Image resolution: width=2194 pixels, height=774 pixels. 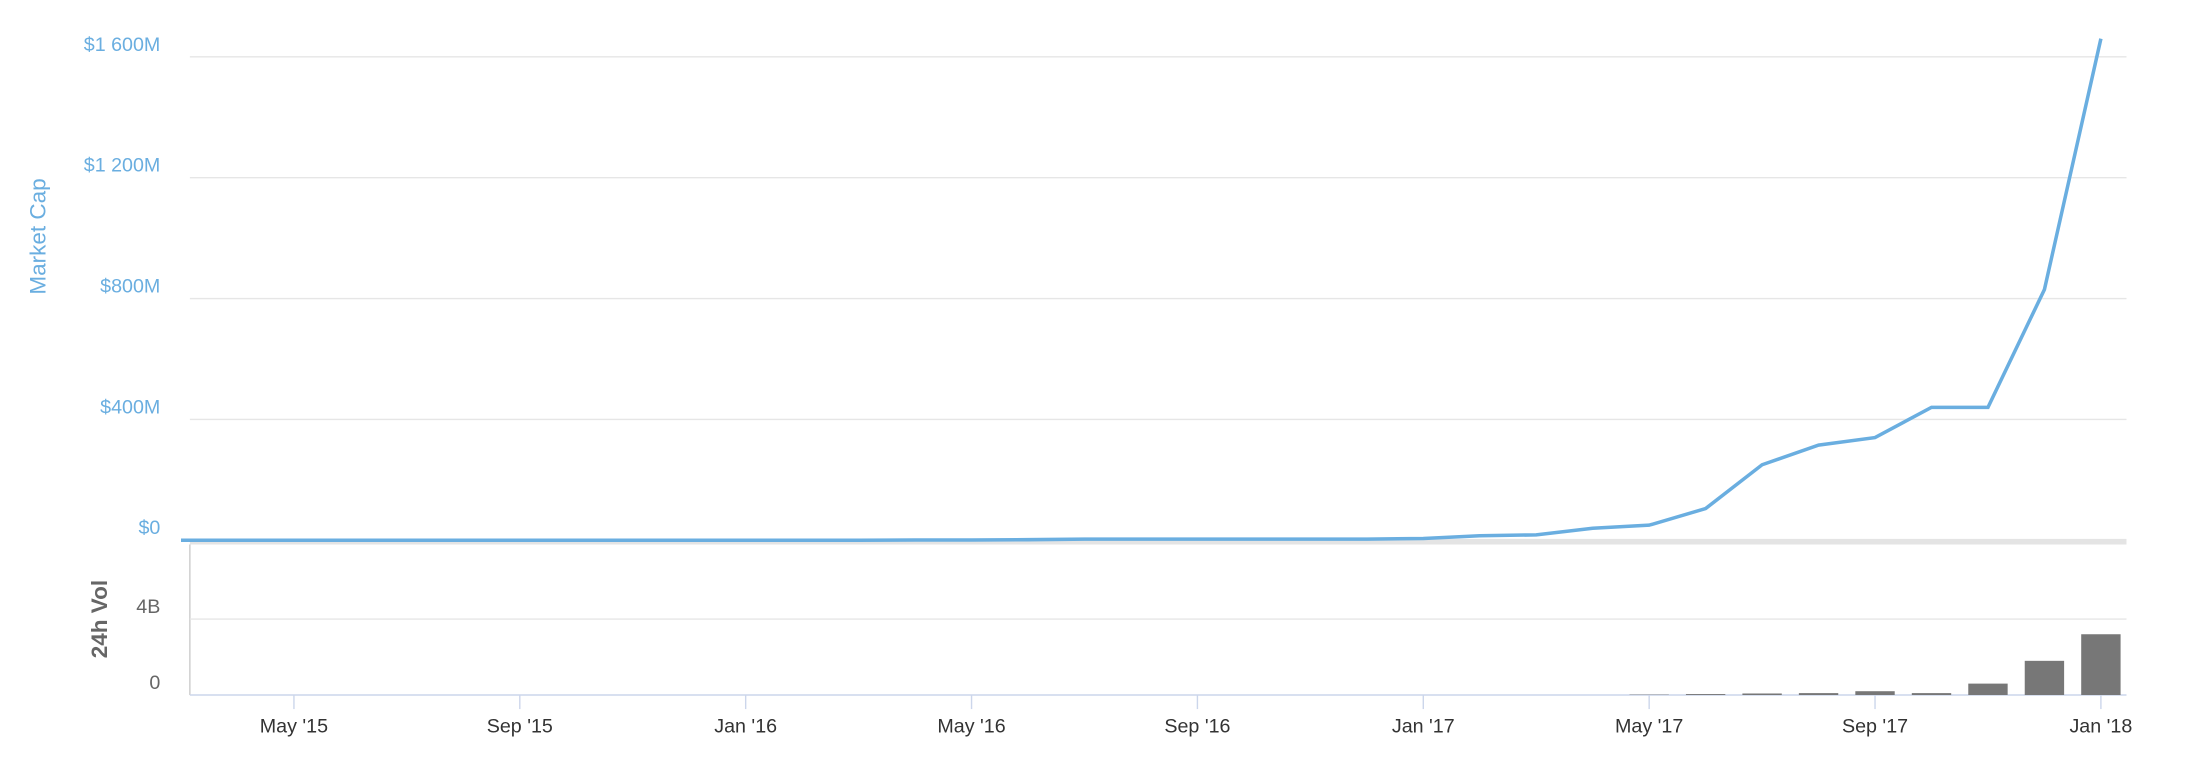 What do you see at coordinates (99, 619) in the screenshot?
I see `volume-axis-title: 24h Vol` at bounding box center [99, 619].